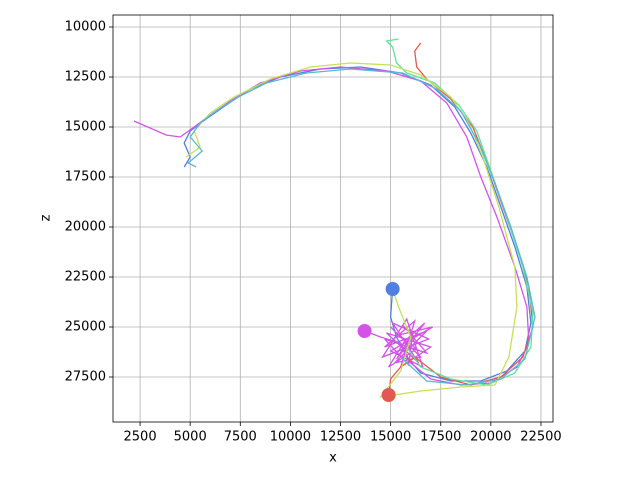 The width and height of the screenshot is (640, 484). Describe the element at coordinates (85, 127) in the screenshot. I see `y-tick-label: 15000` at that location.